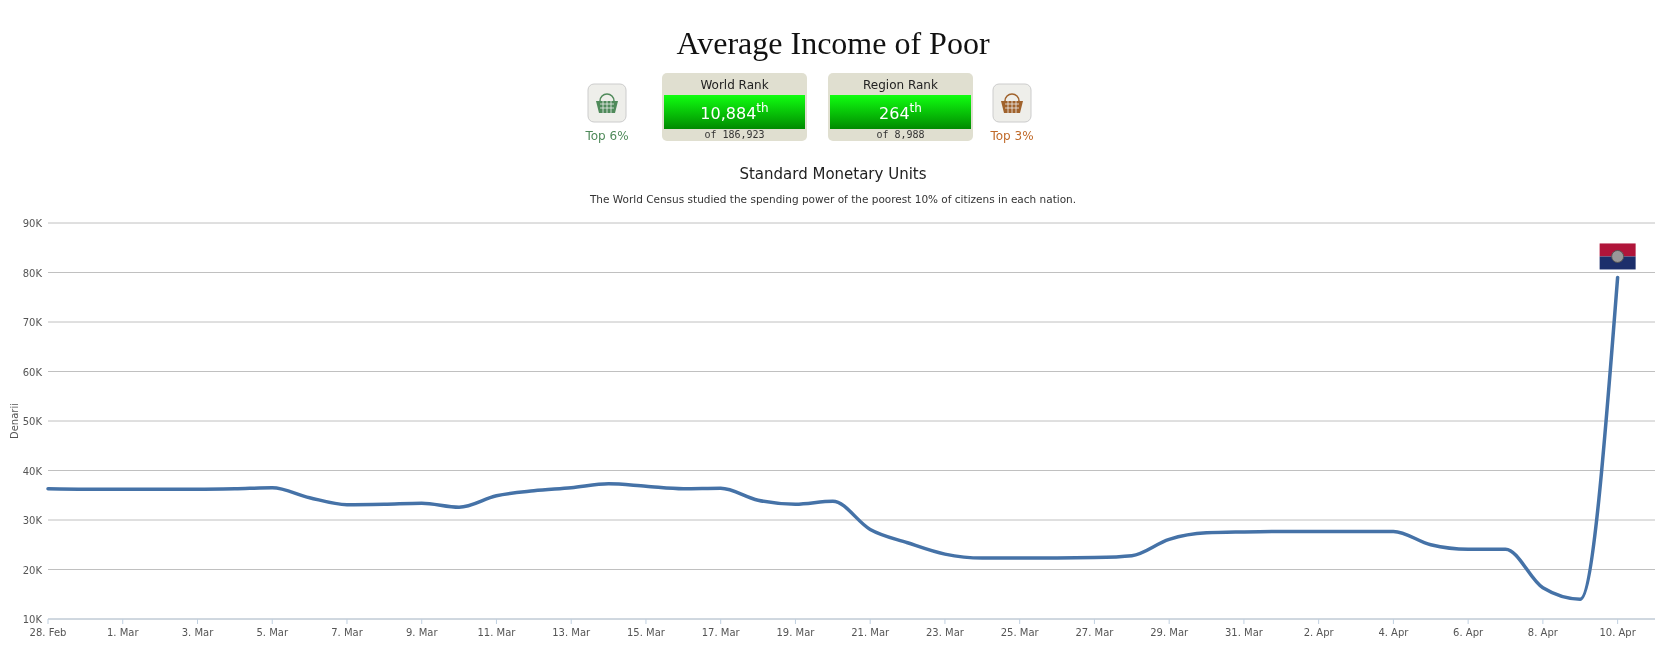 The width and height of the screenshot is (1666, 653). What do you see at coordinates (734, 85) in the screenshot?
I see `text: World Rank` at bounding box center [734, 85].